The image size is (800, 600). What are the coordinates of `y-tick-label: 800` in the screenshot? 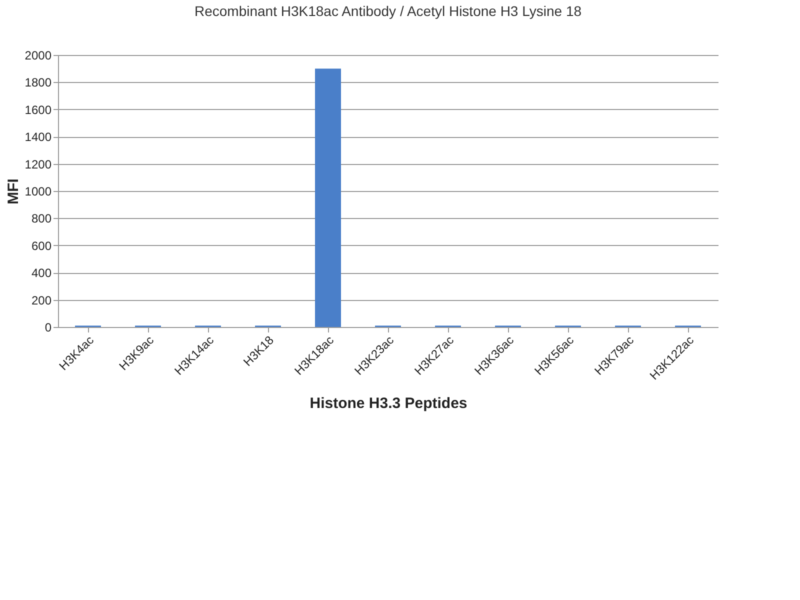 It's located at (41, 219).